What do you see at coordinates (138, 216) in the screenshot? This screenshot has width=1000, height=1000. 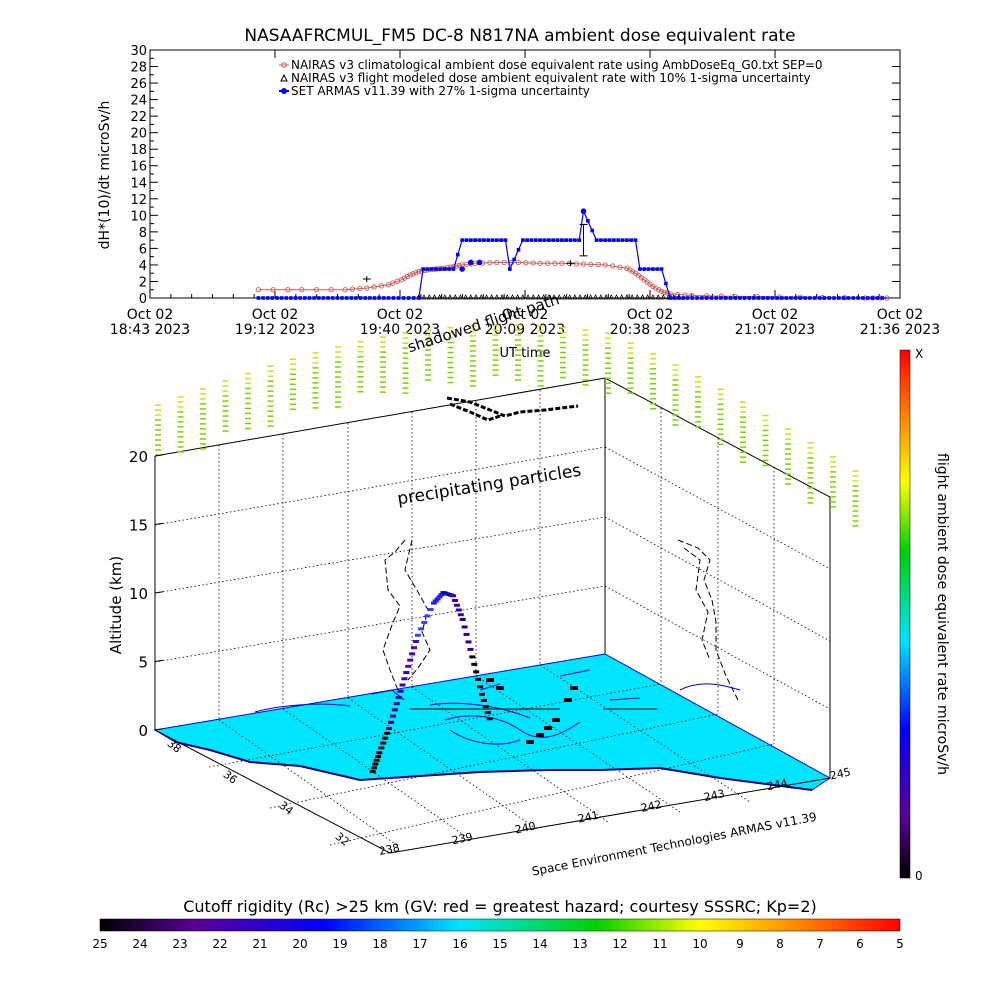 I see `y-tick-label: 10` at bounding box center [138, 216].